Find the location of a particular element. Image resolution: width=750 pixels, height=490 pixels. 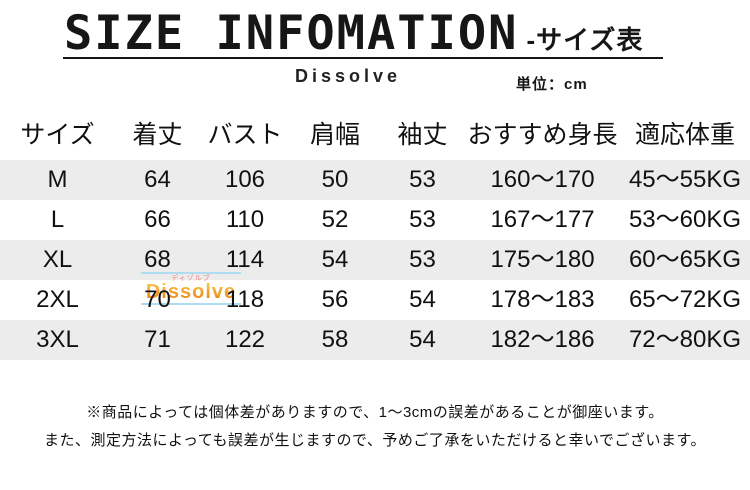

cell-weight: 72〜80KG is located at coordinates (685, 339).